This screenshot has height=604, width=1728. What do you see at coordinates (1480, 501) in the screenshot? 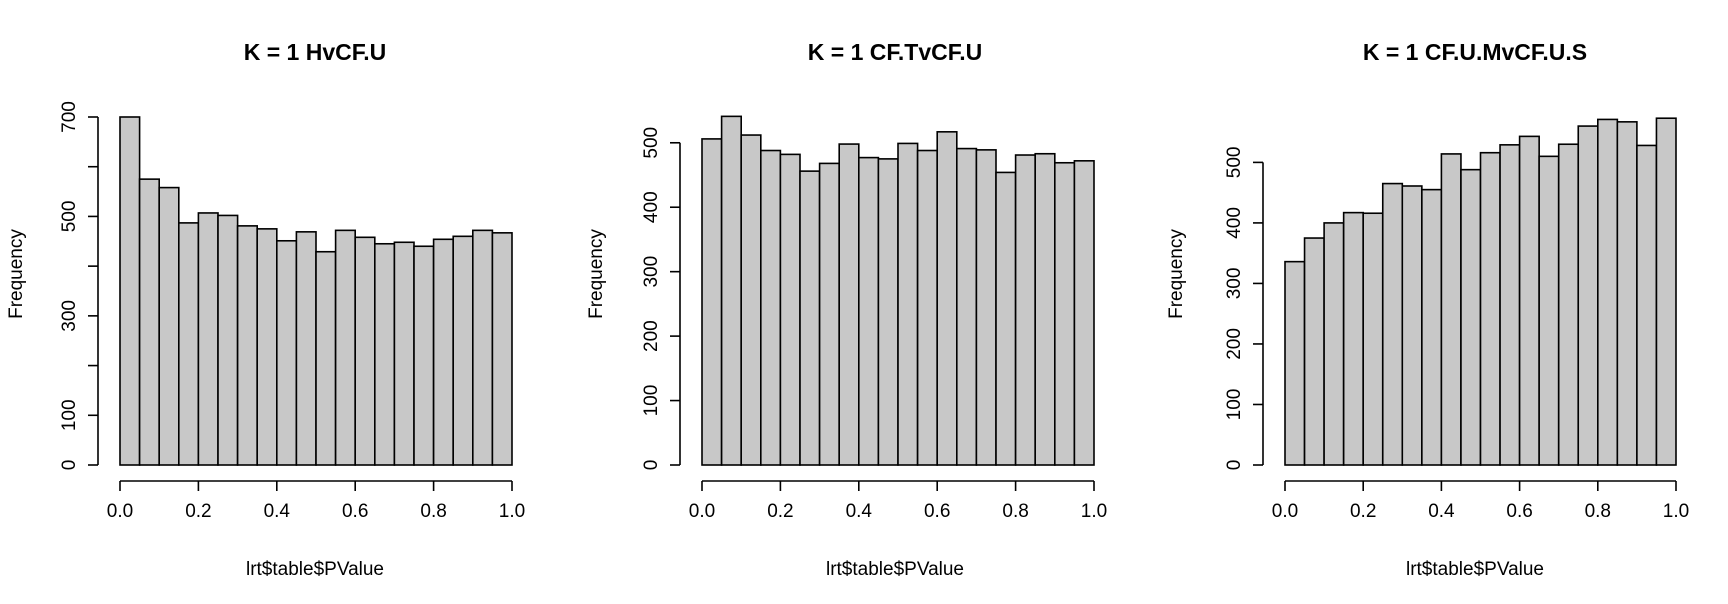
I see `panel-3-x-axis: 0.0 0.2 0.4 0.6 0.8 1.0` at bounding box center [1480, 501].